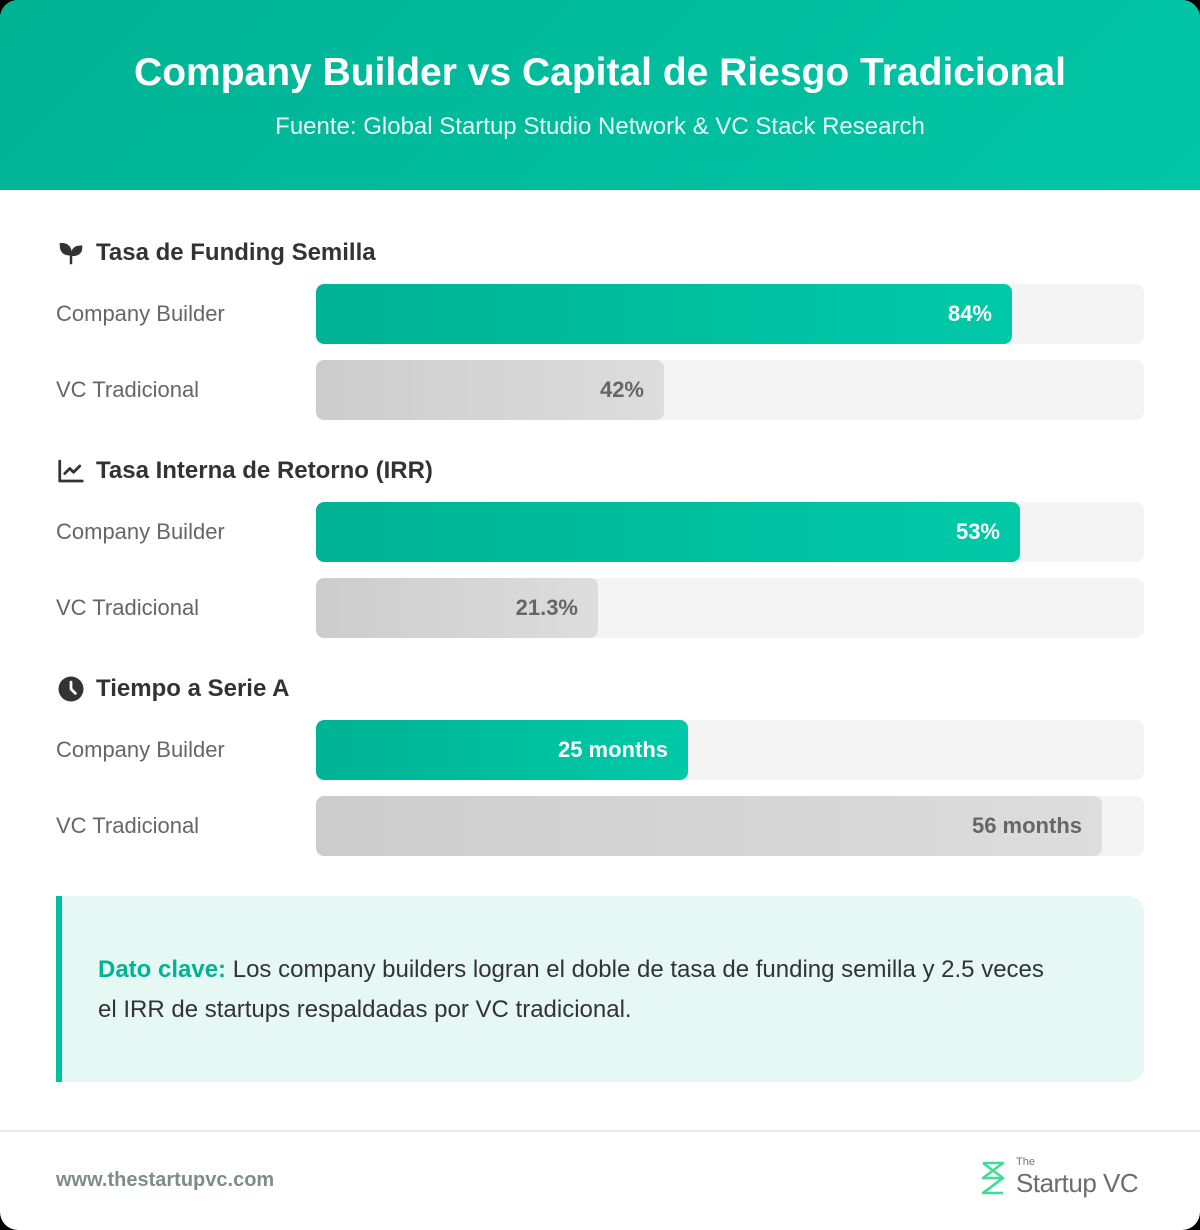 The image size is (1200, 1230). I want to click on bar-company-builder: 53%, so click(668, 532).